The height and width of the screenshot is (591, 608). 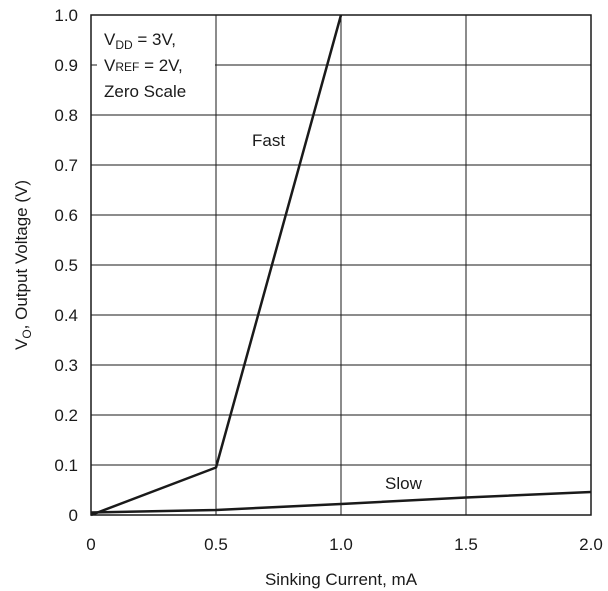 I want to click on y-tick-label: 0.6, so click(x=66, y=215).